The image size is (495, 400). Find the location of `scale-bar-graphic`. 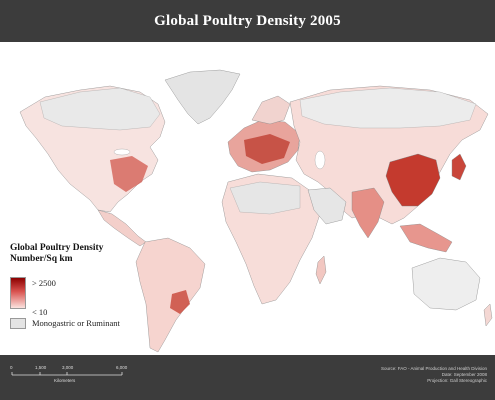

scale-bar-graphic is located at coordinates (67, 374).